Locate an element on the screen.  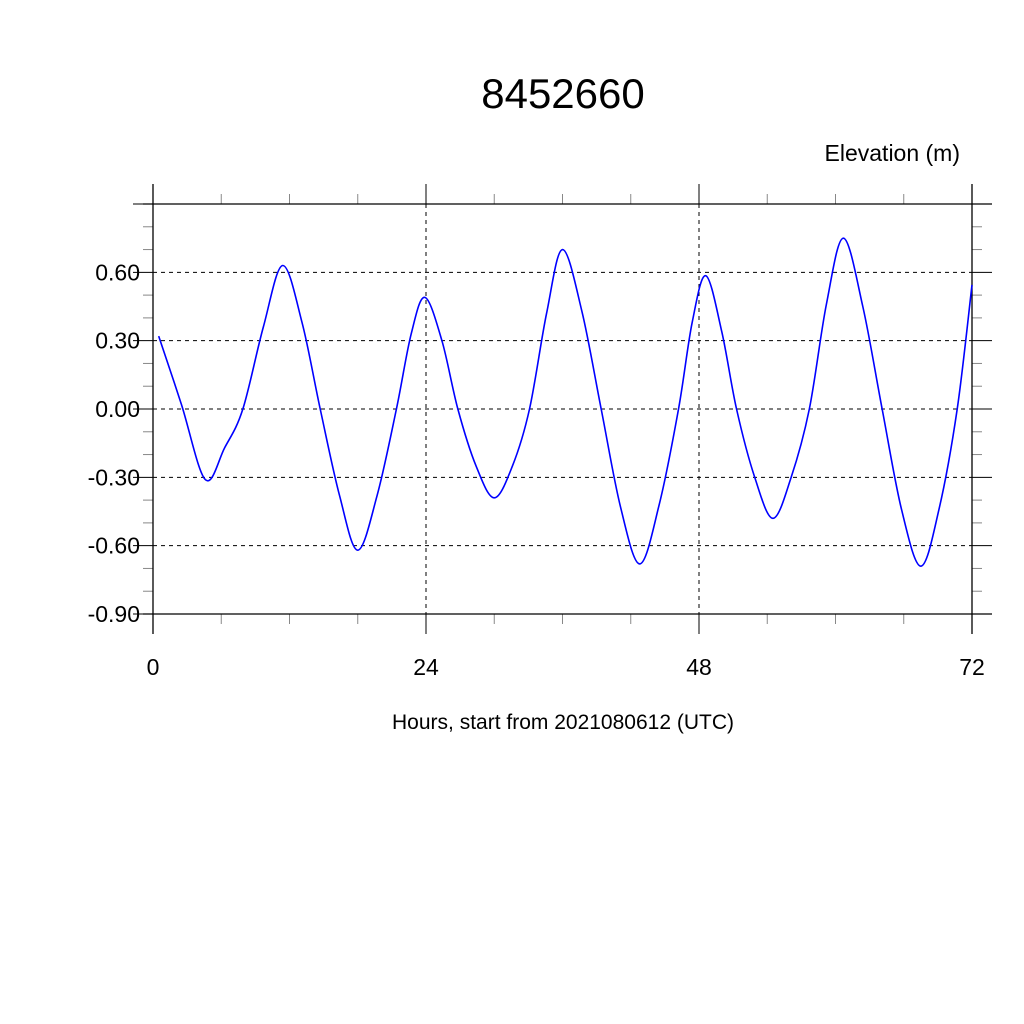
y-tick-label: 0.00 is located at coordinates (117, 409).